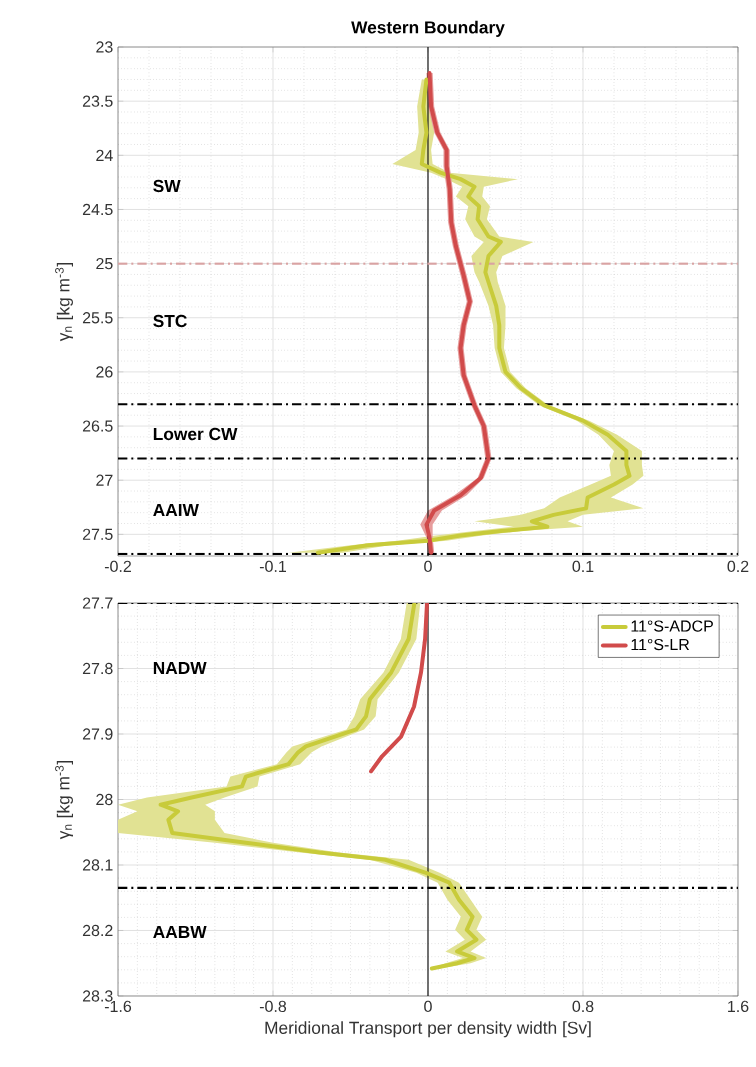  What do you see at coordinates (97, 603) in the screenshot?
I see `y-tick-label: 27.7` at bounding box center [97, 603].